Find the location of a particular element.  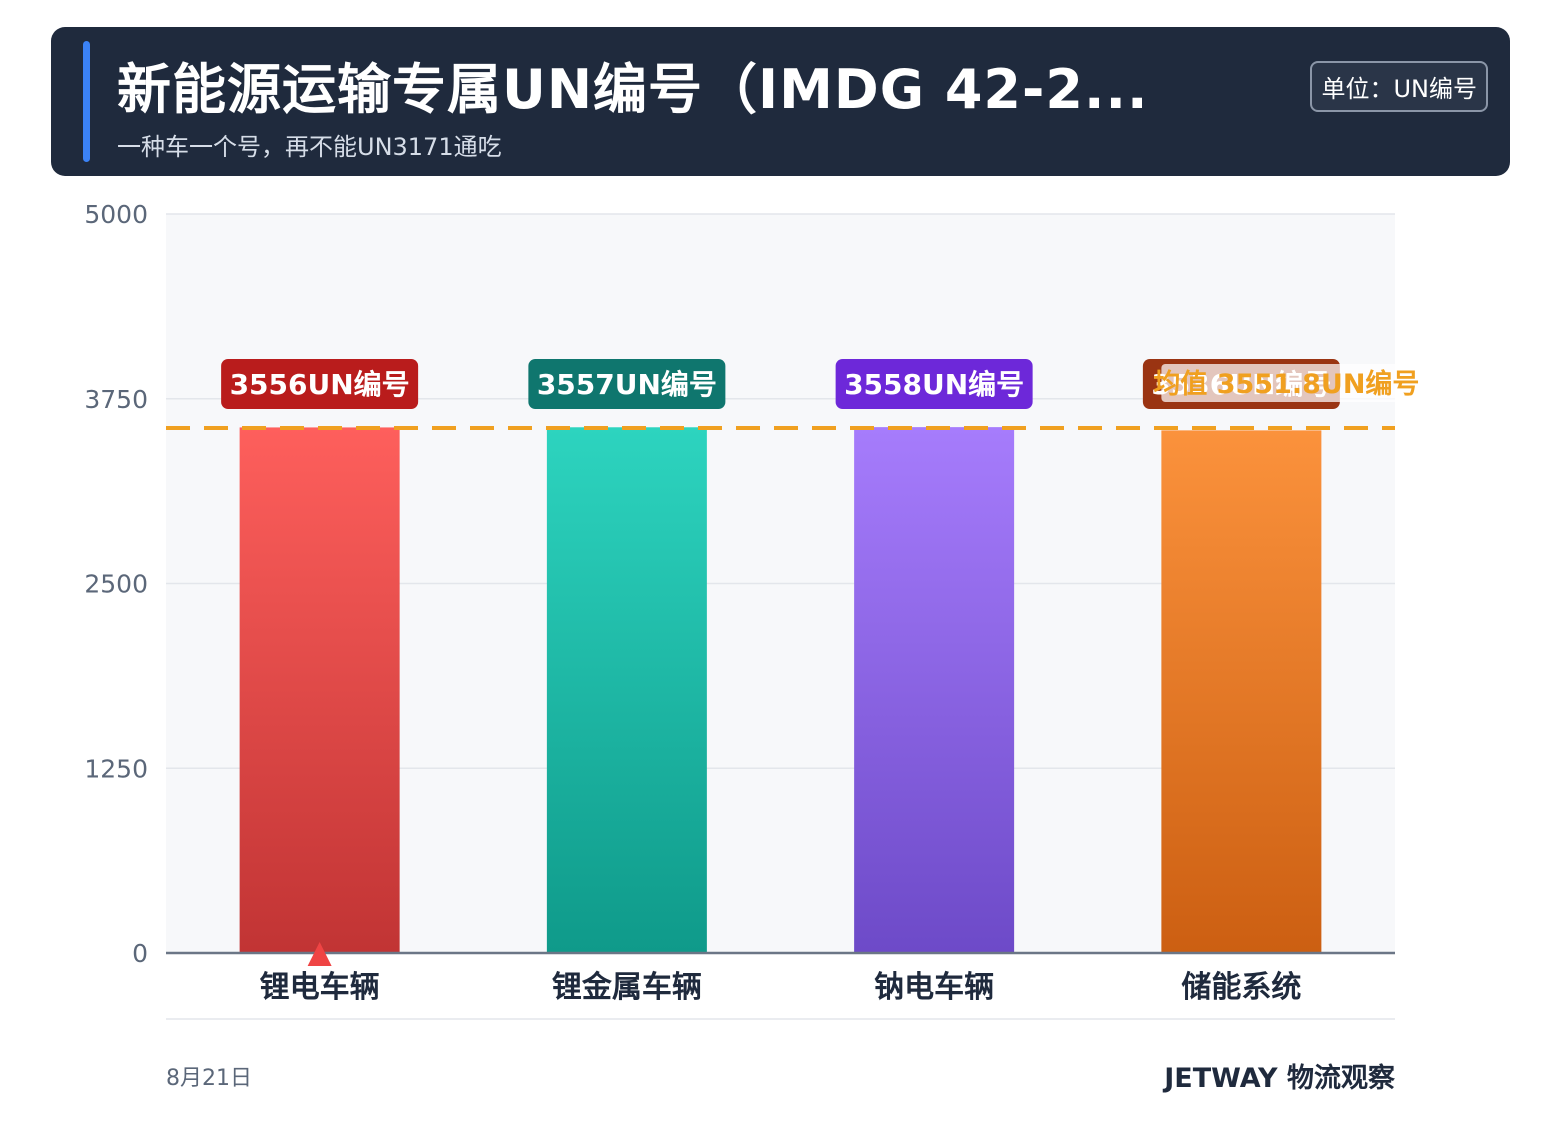

average-label: 均值 3551.8UN编号 is located at coordinates (1286, 384).